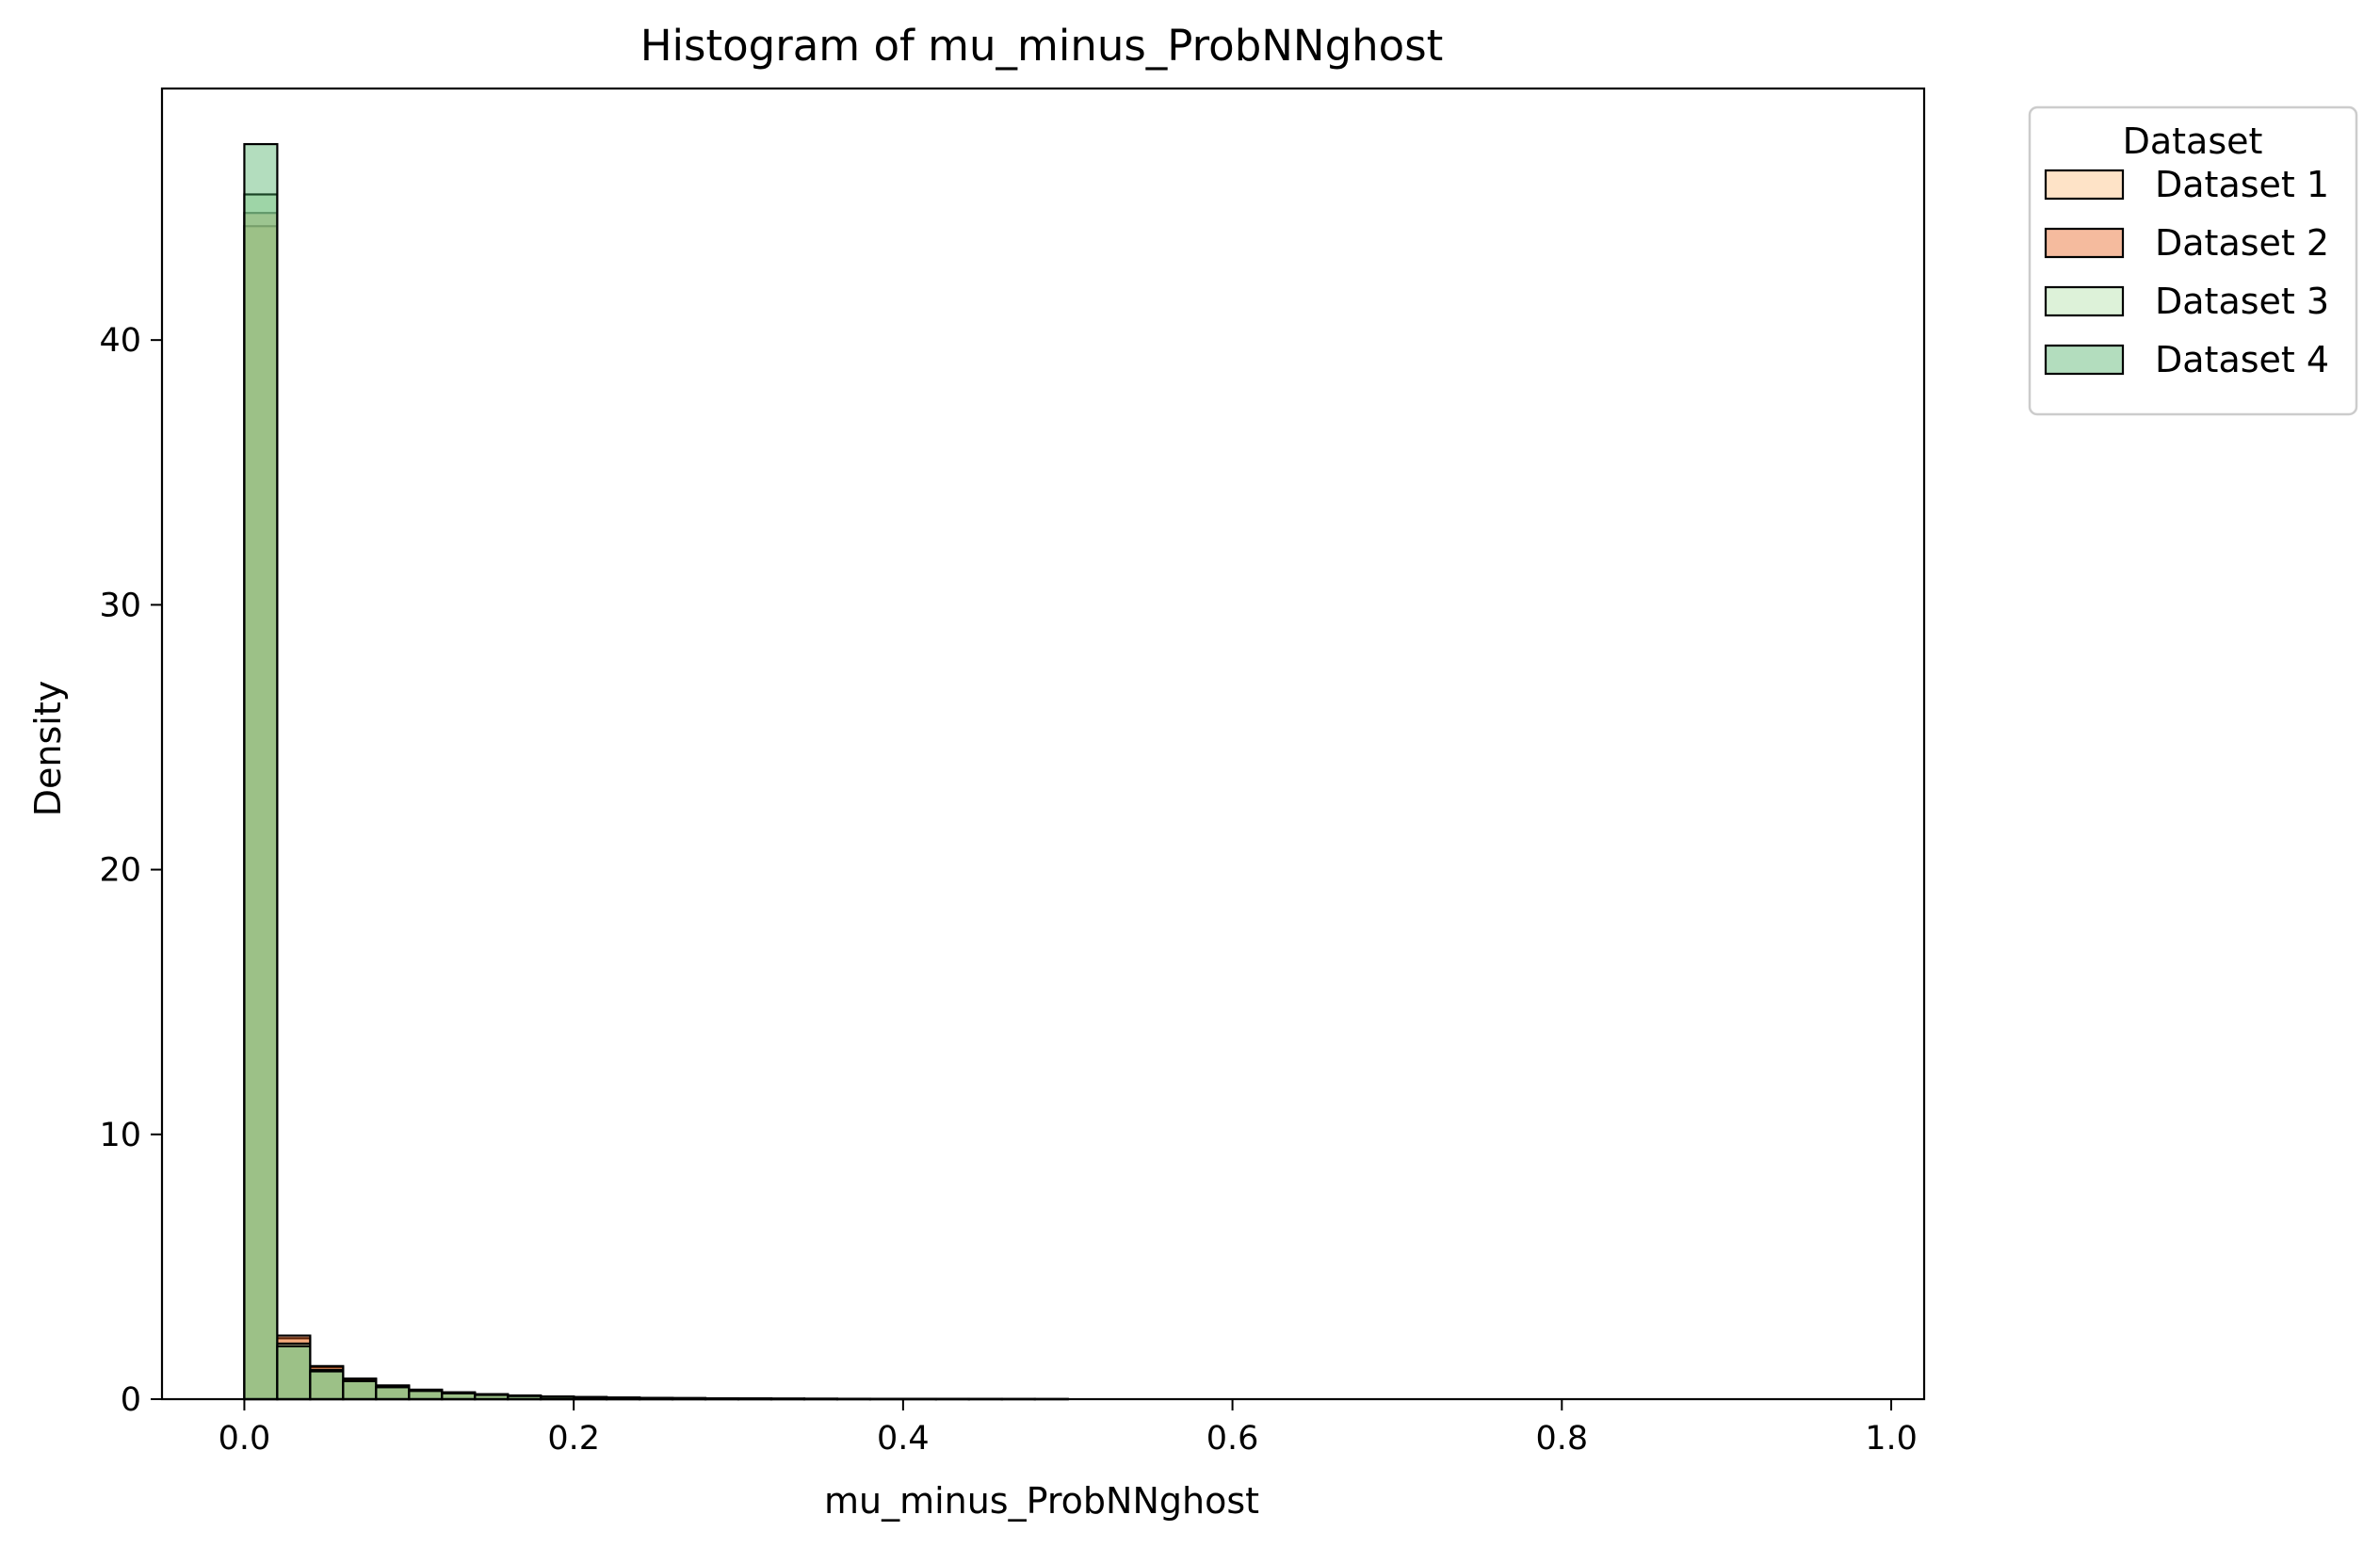 This screenshot has width=2380, height=1547. Describe the element at coordinates (2242, 243) in the screenshot. I see `legend-label: Dataset 2` at that location.